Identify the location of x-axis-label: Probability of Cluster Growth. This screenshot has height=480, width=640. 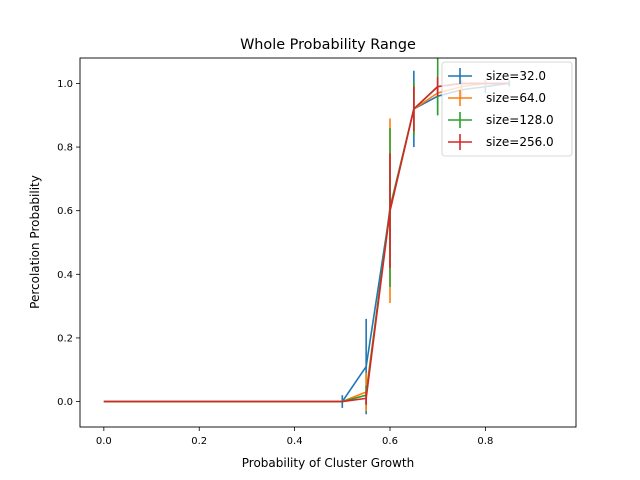
(328, 463).